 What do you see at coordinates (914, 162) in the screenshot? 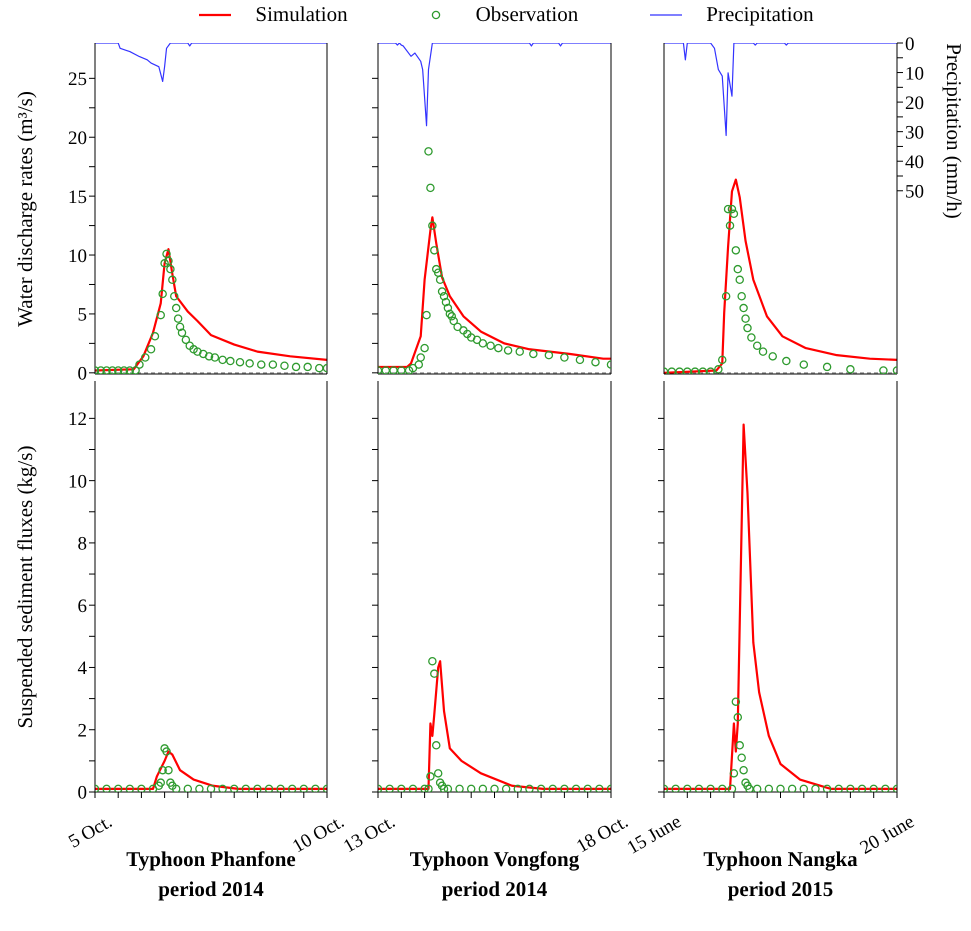
I see `y2-tick-label: 40` at bounding box center [914, 162].